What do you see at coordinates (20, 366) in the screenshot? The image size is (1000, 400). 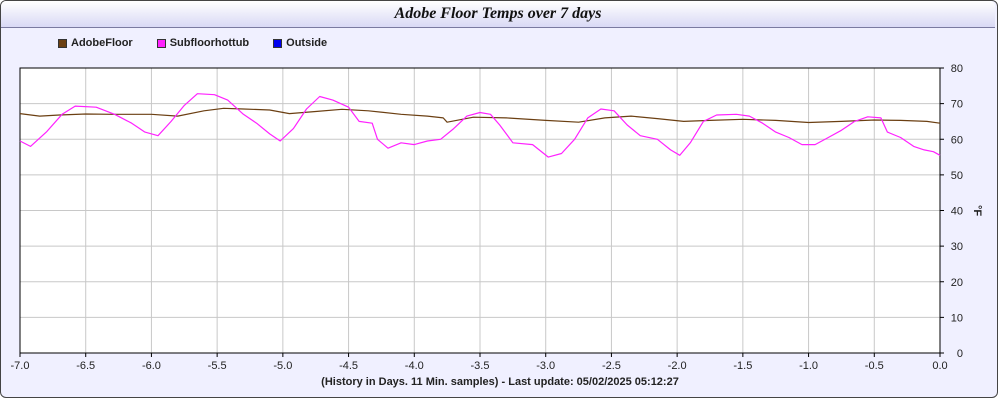 I see `x-tick-label: -7.0` at bounding box center [20, 366].